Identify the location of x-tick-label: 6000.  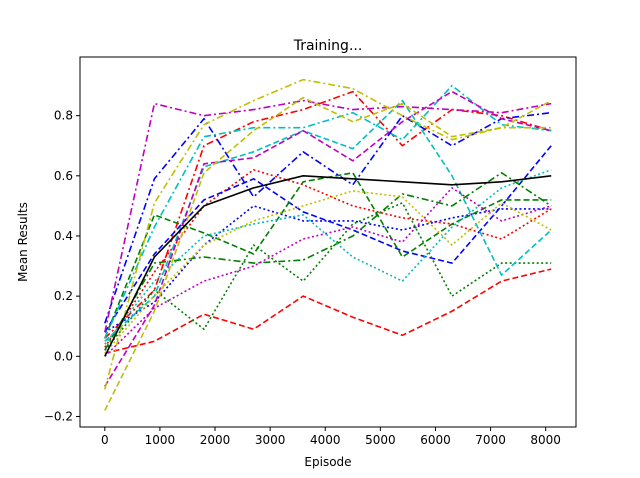
(435, 440).